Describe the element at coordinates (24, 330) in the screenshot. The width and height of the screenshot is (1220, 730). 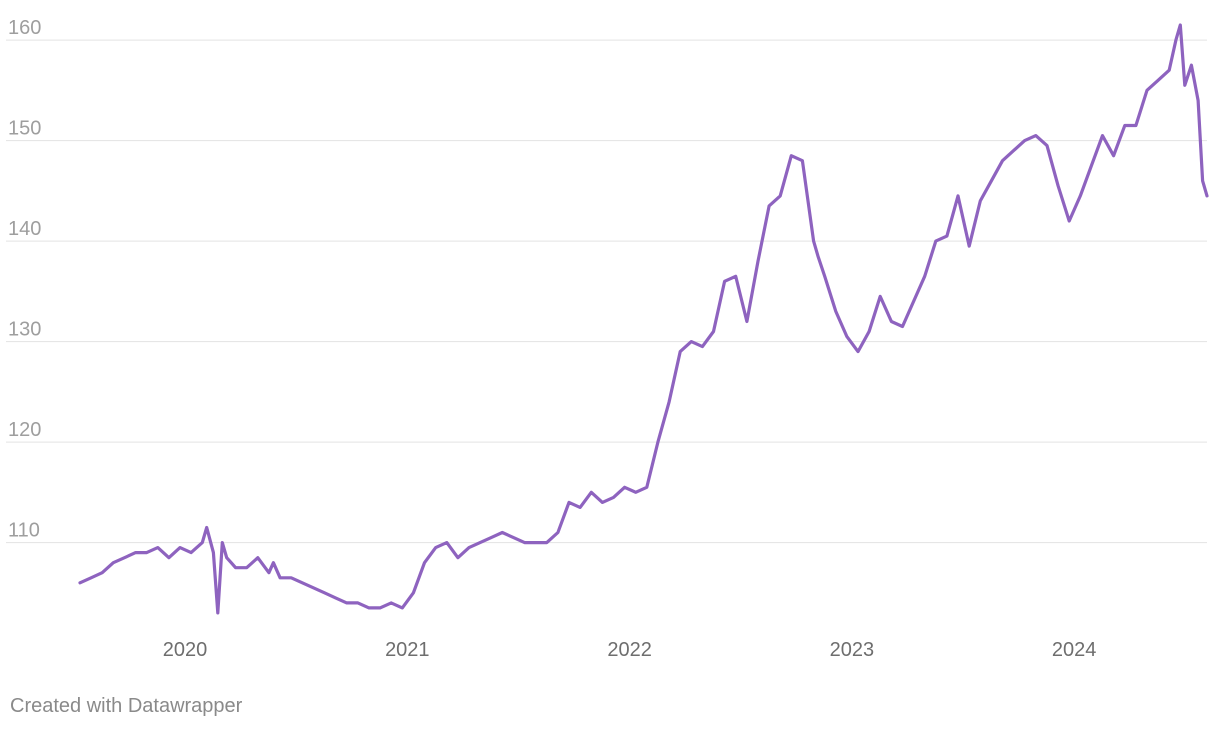
I see `y-tick-label: 130` at that location.